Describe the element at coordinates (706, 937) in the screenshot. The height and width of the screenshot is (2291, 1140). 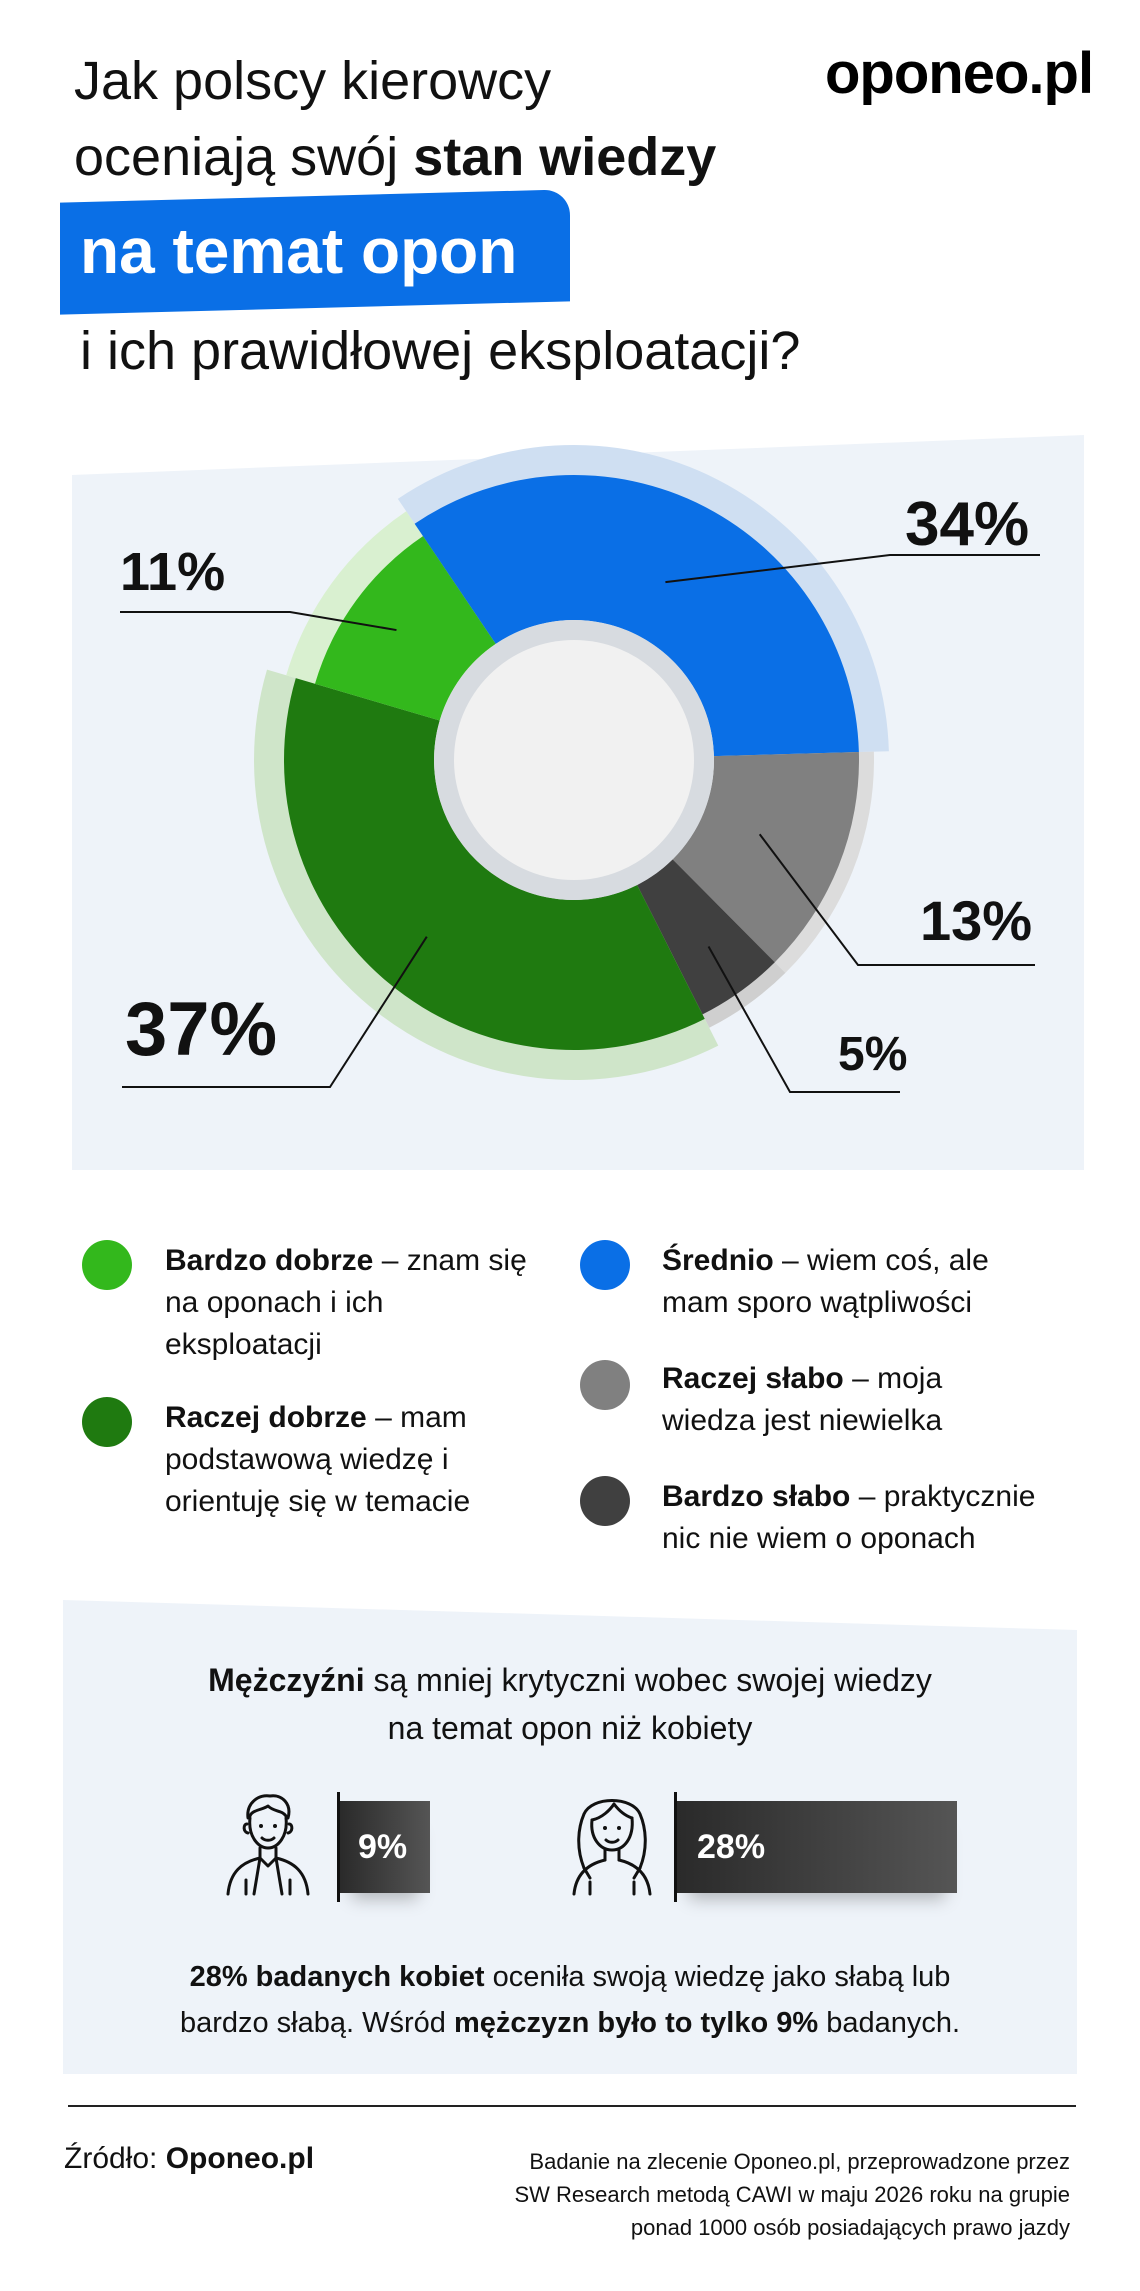
I see `slice-bardzo_slabo` at that location.